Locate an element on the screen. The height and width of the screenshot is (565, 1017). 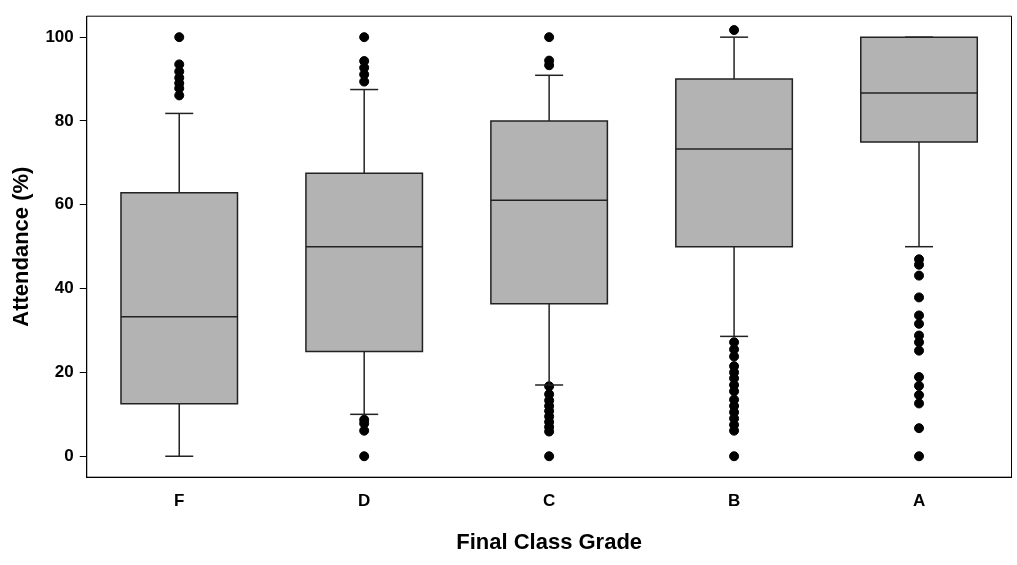
y-tick-label: 40 is located at coordinates (64, 288).